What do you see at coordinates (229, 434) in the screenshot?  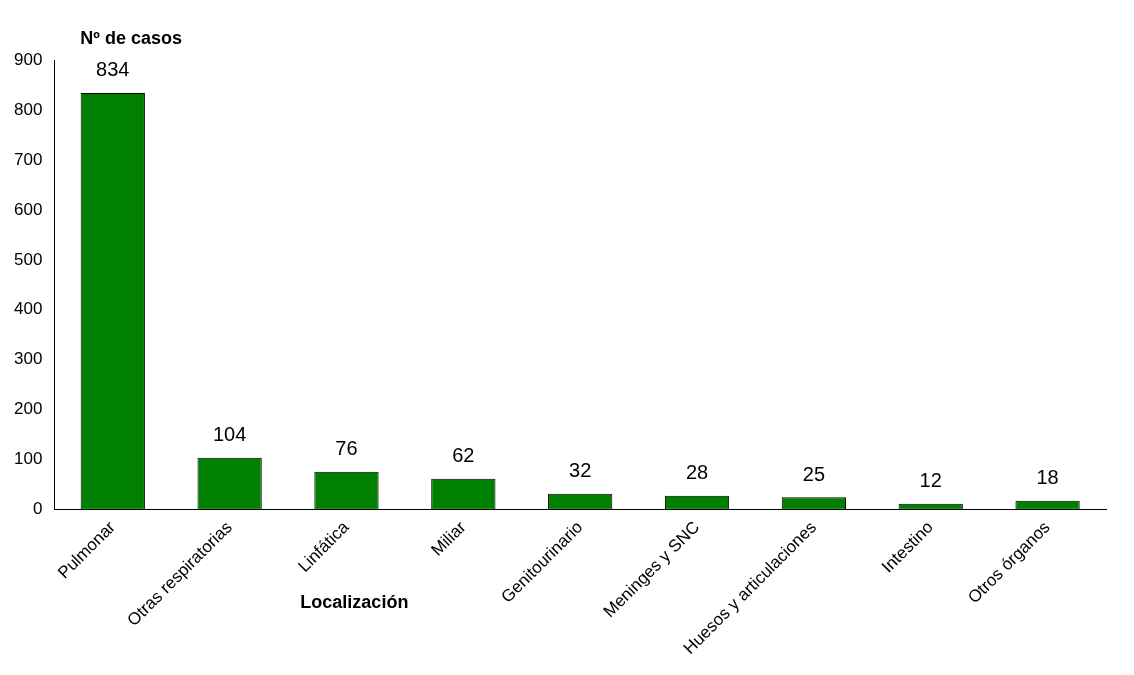 I see `data-label: 104` at bounding box center [229, 434].